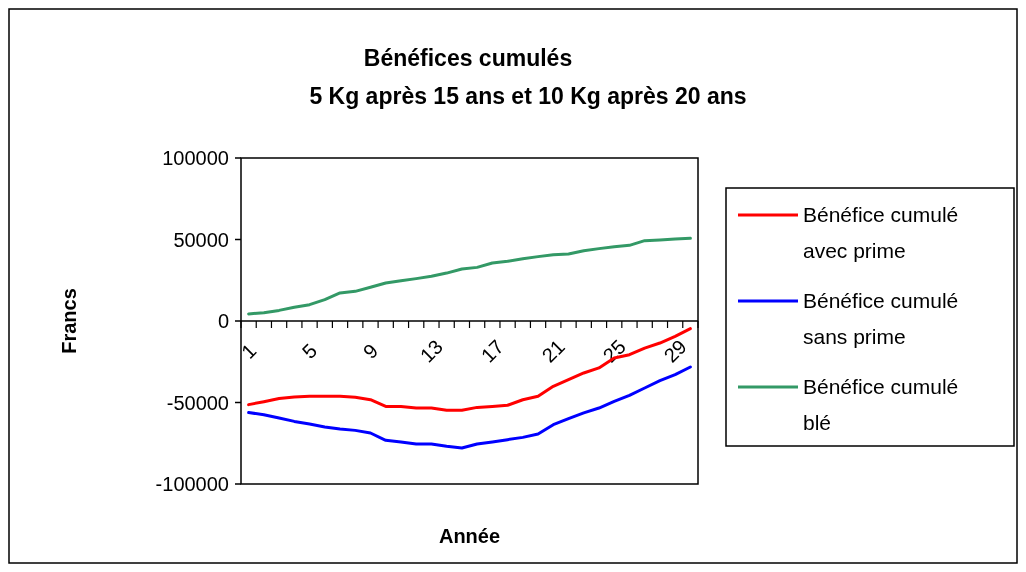  I want to click on x-tick-label: 9, so click(370, 351).